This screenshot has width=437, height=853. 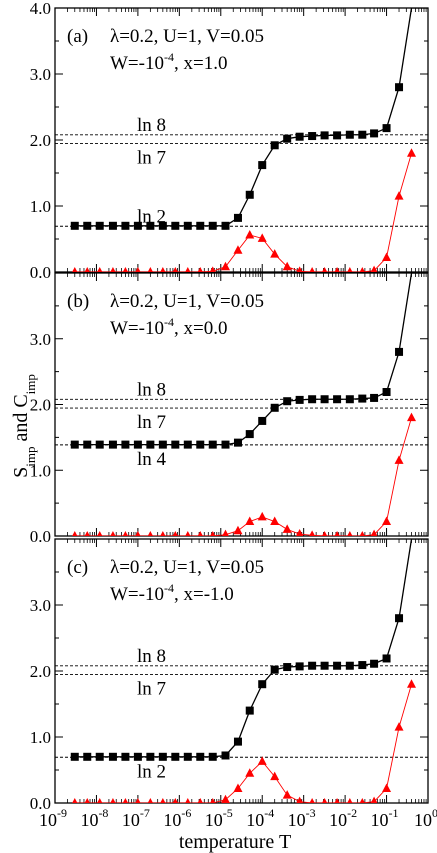 I want to click on x-axis-ticks: 10⁻⁹ 10⁻⁸ 10⁻⁷ 10⁻⁶ 10⁻⁵ 10⁻⁴ 10⁻³ 10⁻² 10⁻¹ 10⁰, so click(x=238, y=818).